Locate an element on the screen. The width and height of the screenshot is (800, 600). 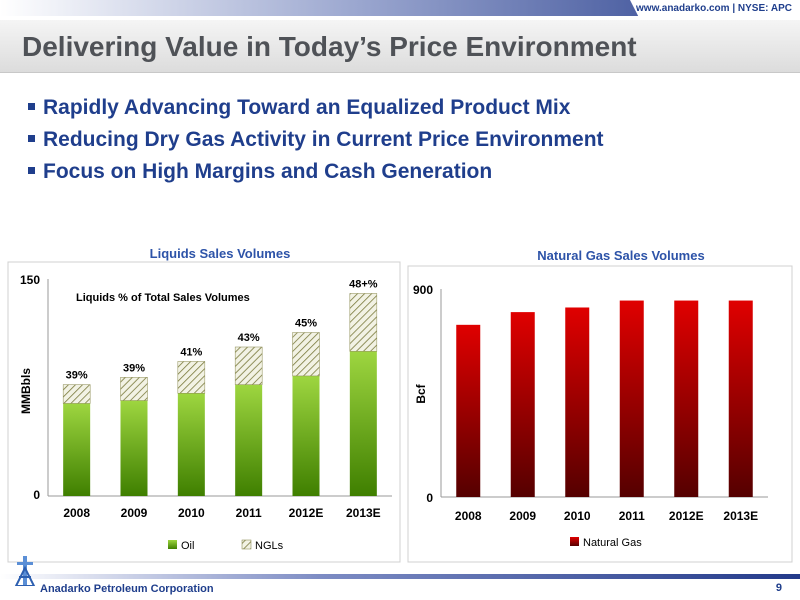
legend-gas-label: Natural Gas is located at coordinates (612, 543).